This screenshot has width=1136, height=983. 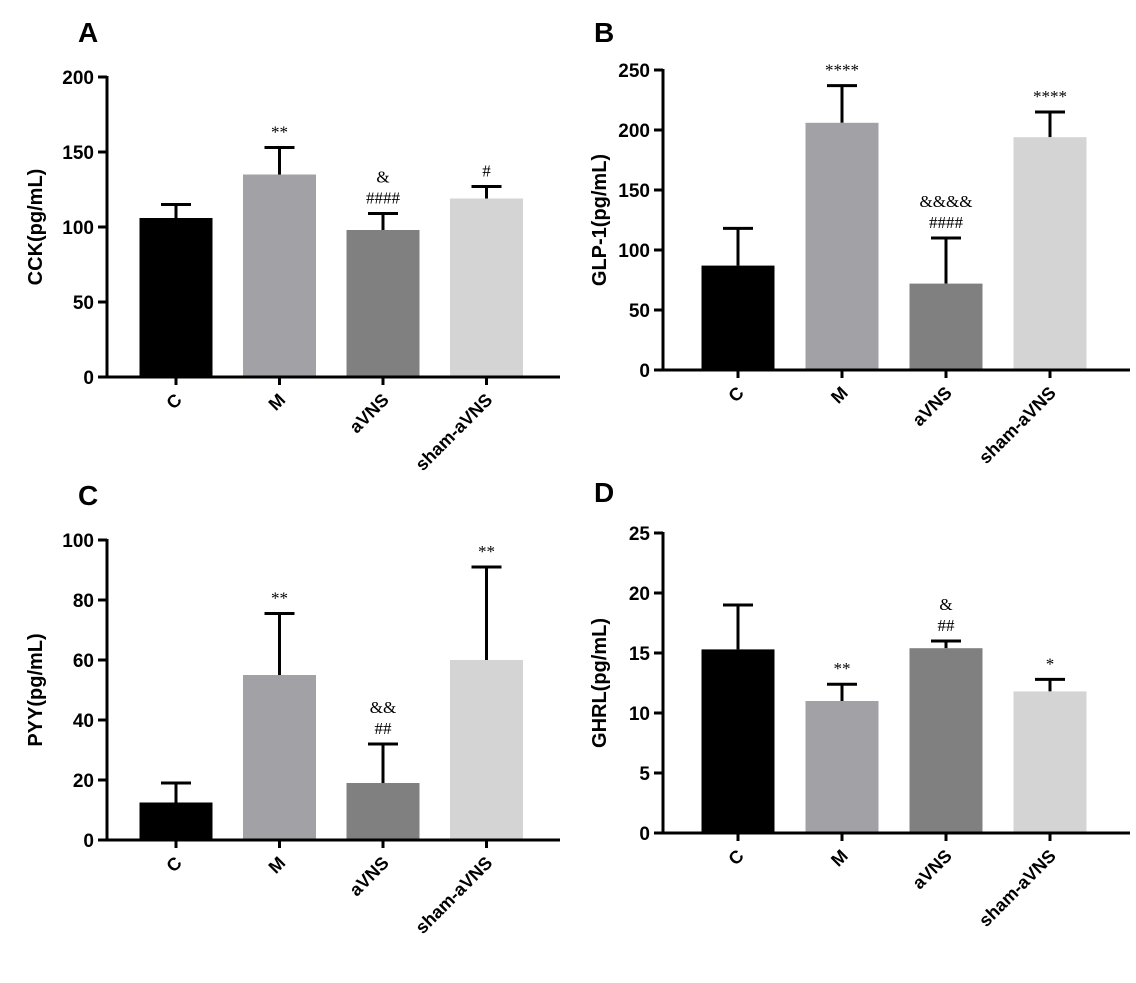 What do you see at coordinates (83, 601) in the screenshot?
I see `y-tick-label: 80` at bounding box center [83, 601].